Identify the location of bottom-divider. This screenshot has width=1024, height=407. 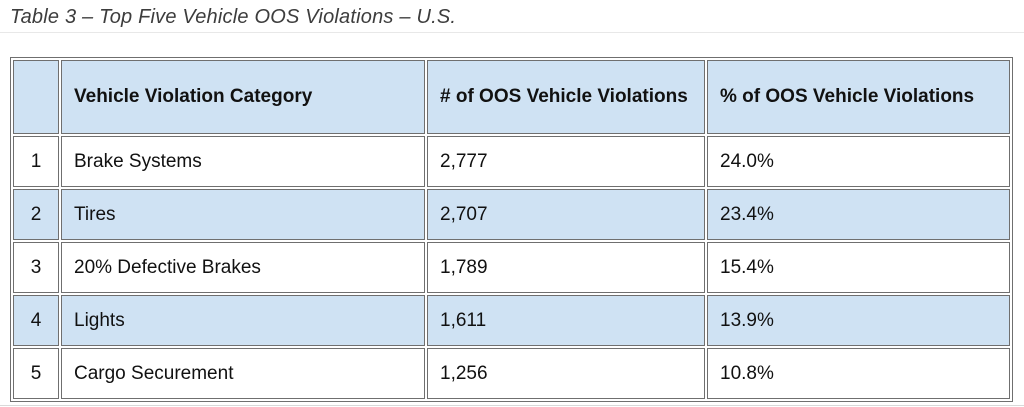
(512, 405).